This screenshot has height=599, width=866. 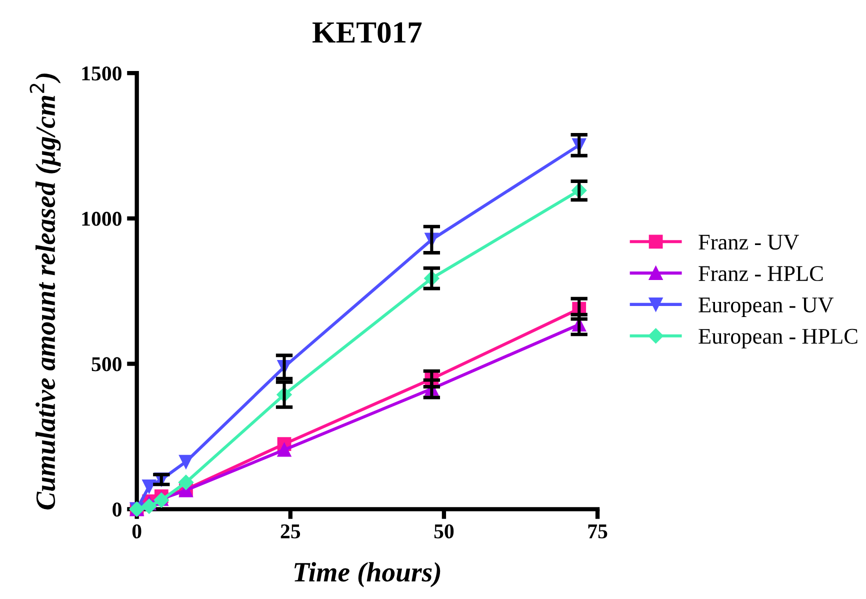 What do you see at coordinates (117, 509) in the screenshot?
I see `y-tick-label: 0` at bounding box center [117, 509].